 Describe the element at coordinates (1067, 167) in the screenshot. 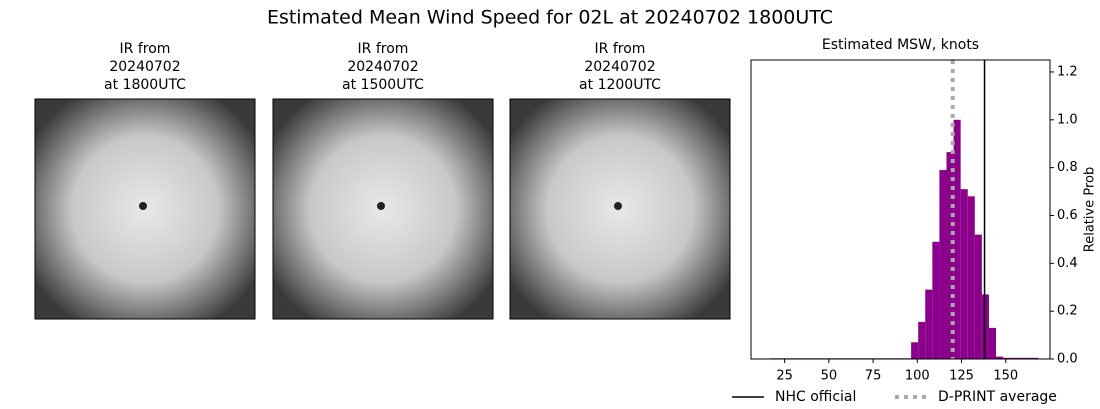

I see `y-tick-label: 0.8` at that location.